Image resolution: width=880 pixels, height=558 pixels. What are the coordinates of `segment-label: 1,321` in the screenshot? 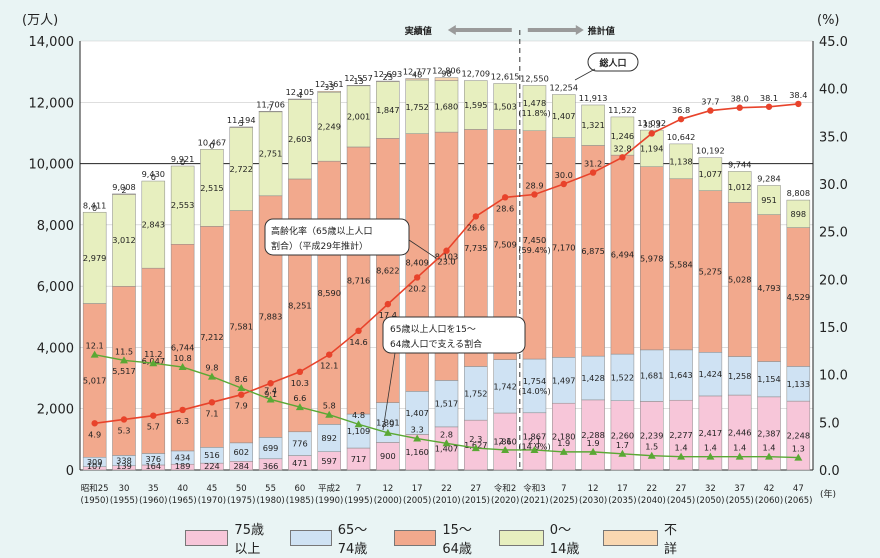 It's located at (592, 125).